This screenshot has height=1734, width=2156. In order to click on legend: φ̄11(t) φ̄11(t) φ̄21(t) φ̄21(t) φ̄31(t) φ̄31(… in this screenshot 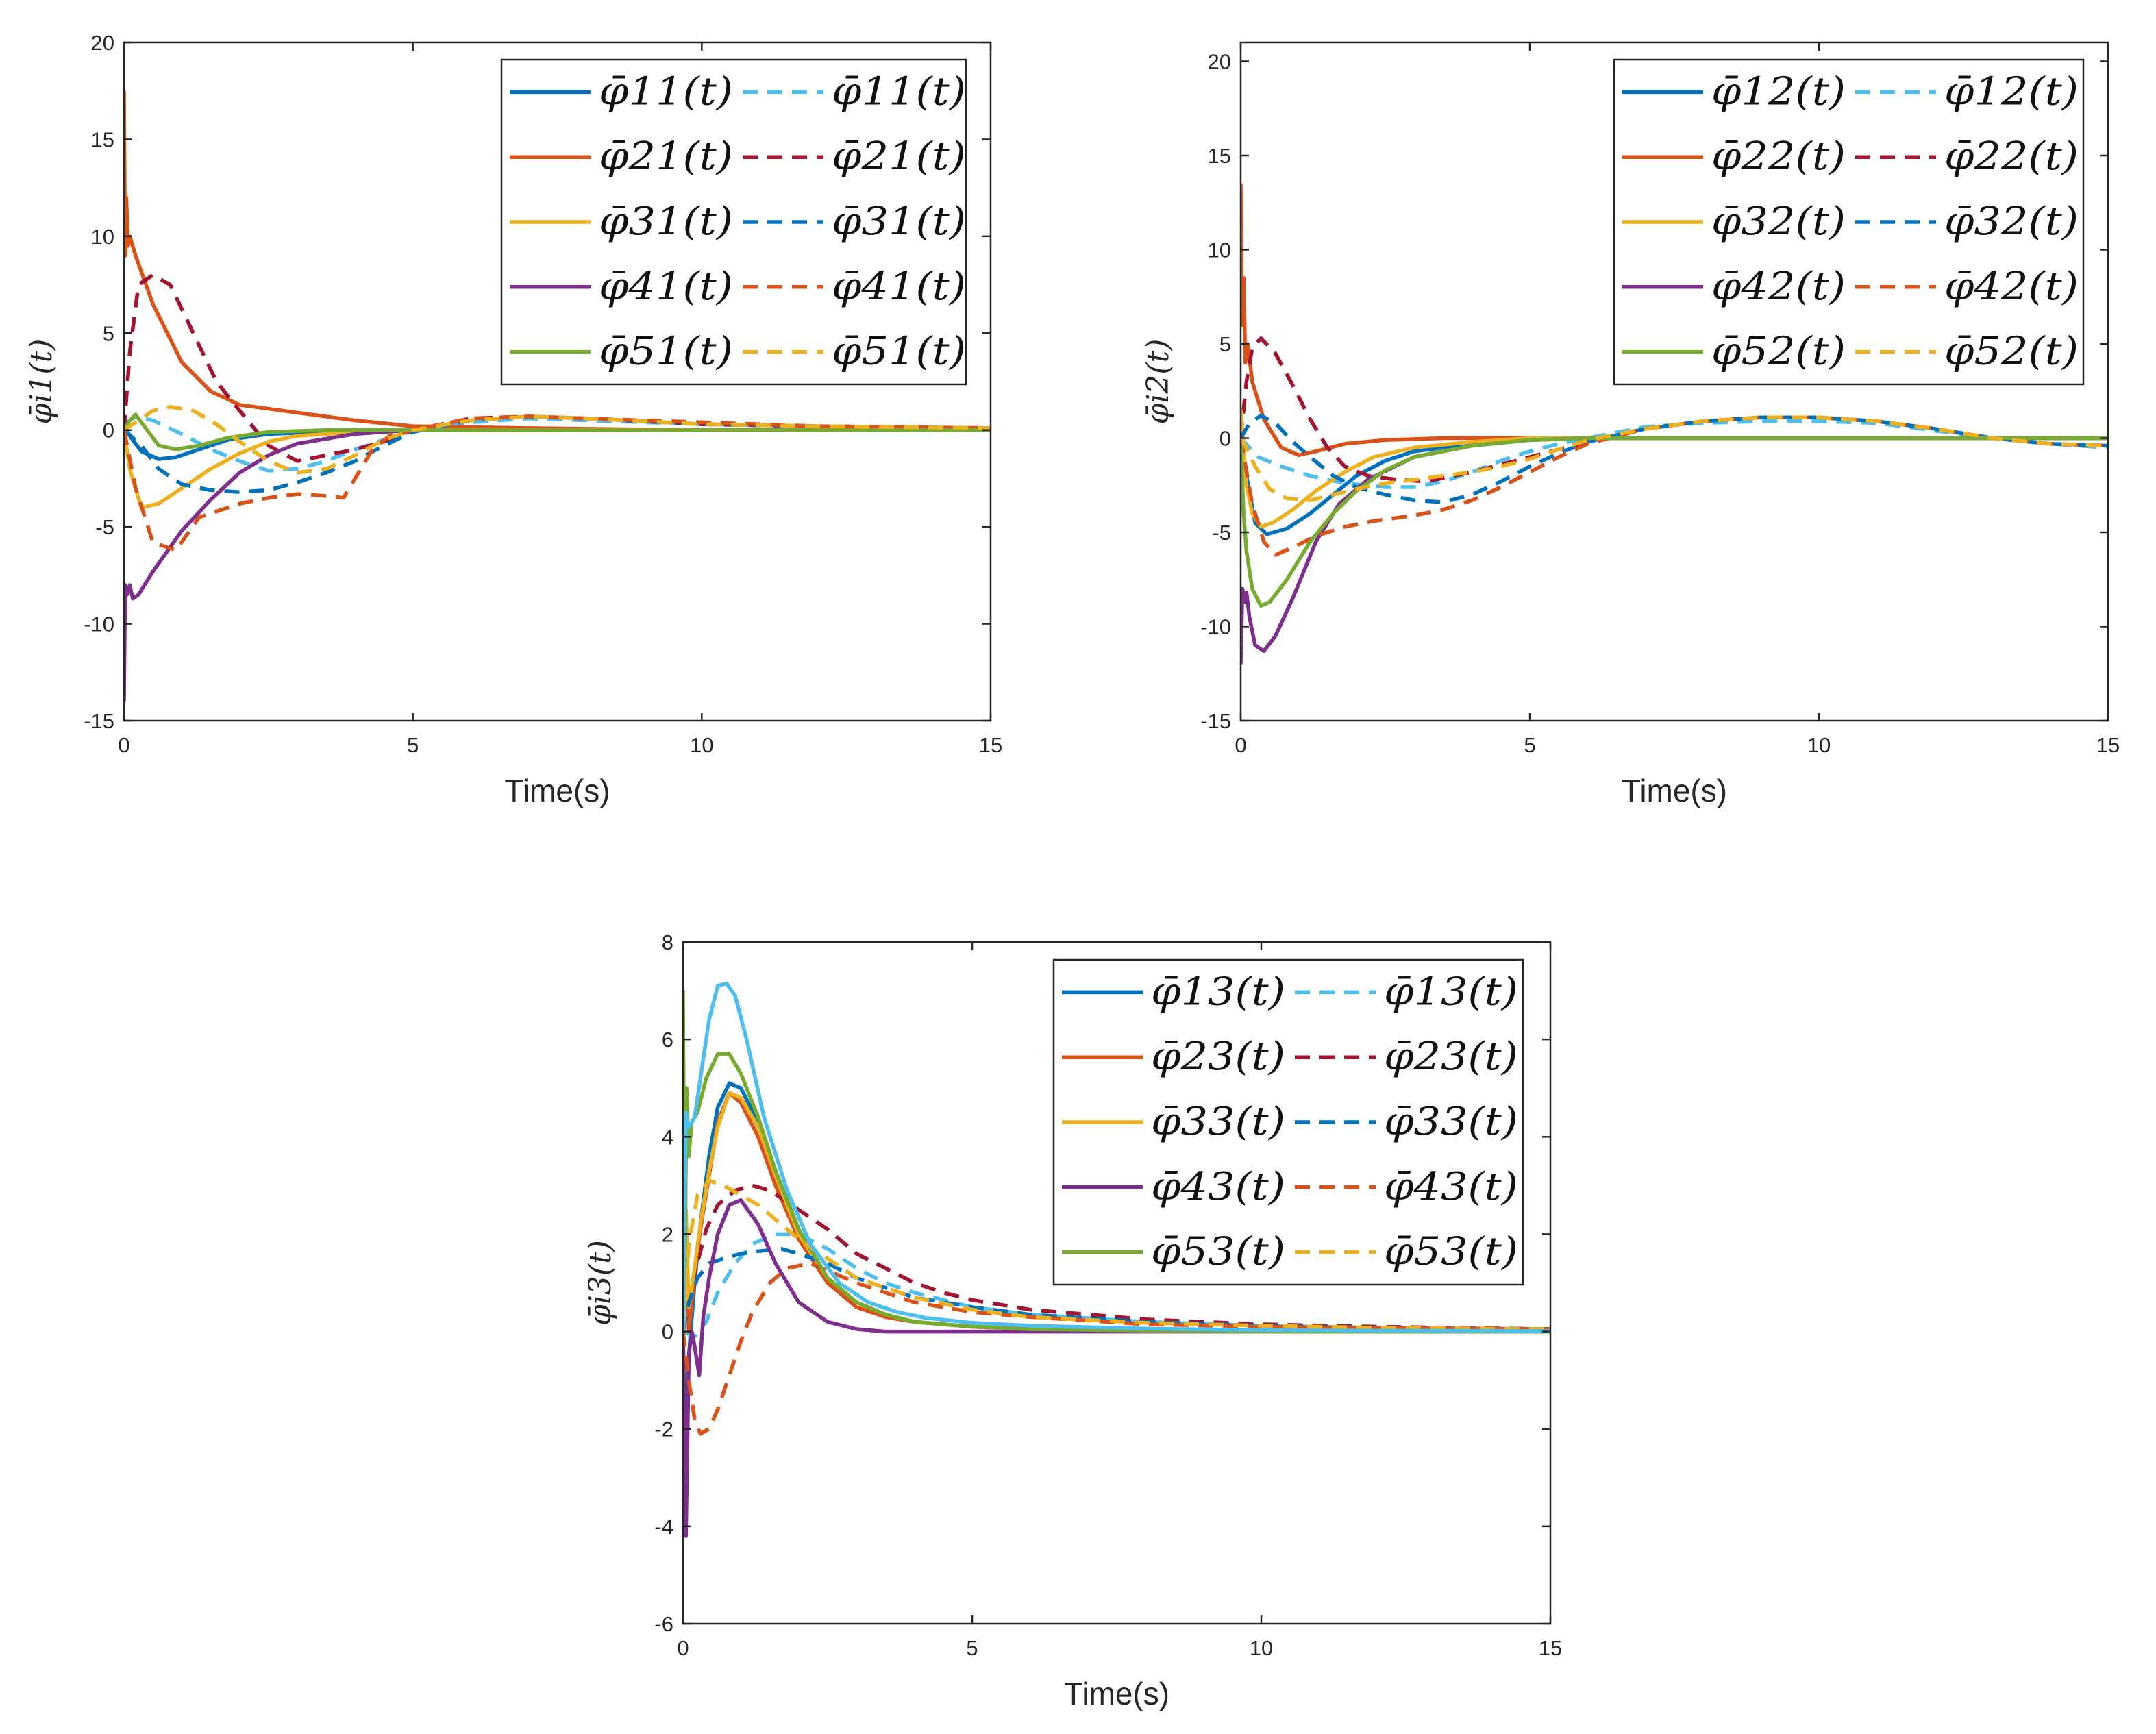, I will do `click(733, 222)`.